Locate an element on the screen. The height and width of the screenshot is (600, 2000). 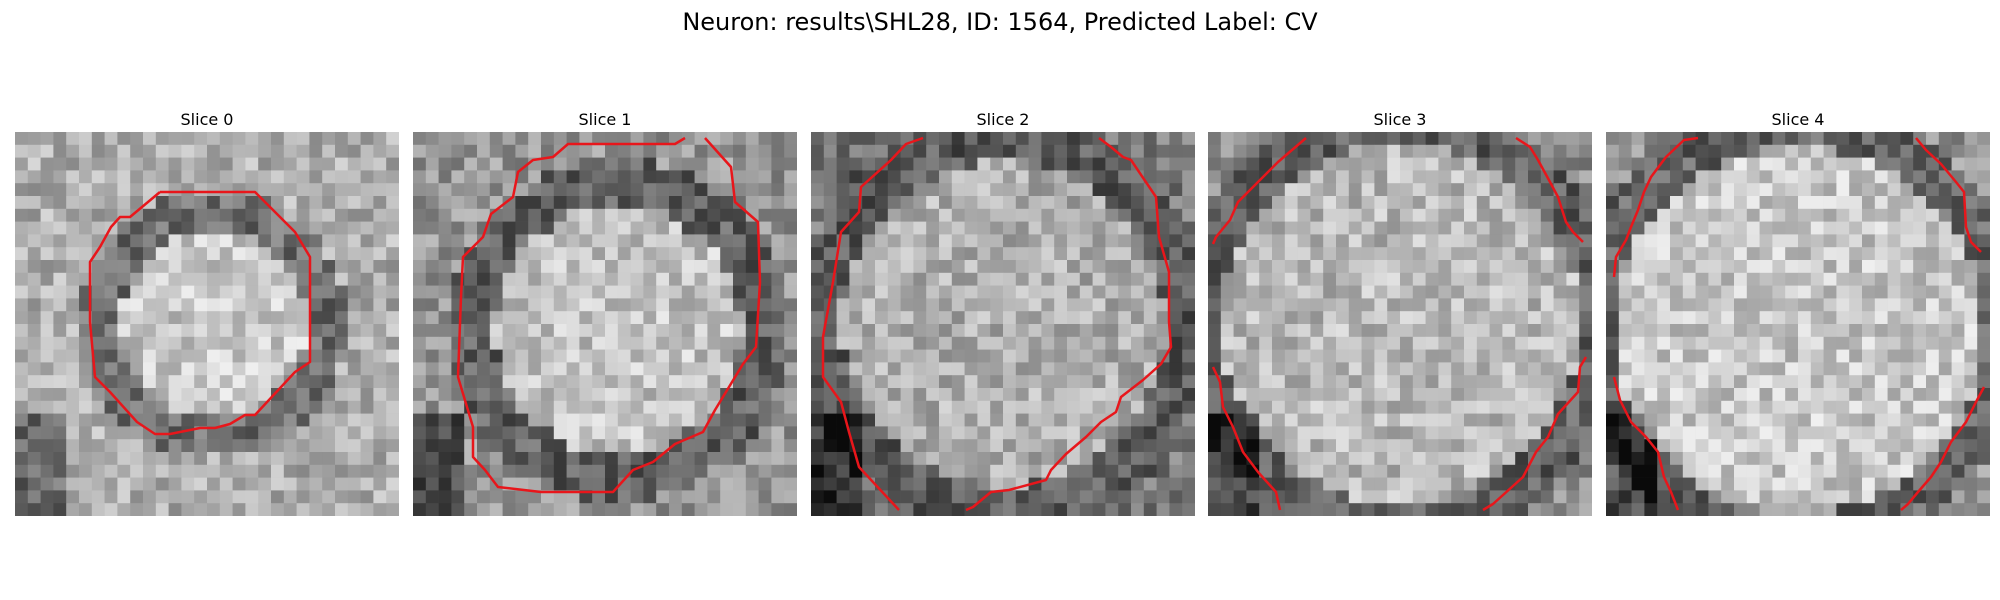
slice-panel-4: Slice 4 is located at coordinates (1798, 313).